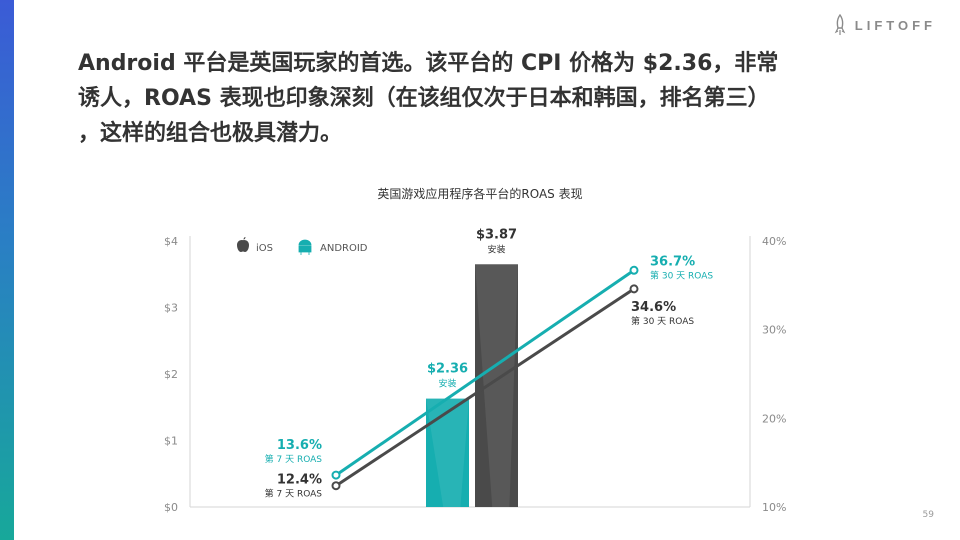 The height and width of the screenshot is (540, 960). What do you see at coordinates (299, 480) in the screenshot?
I see `line-value-label: 12.4%` at bounding box center [299, 480].